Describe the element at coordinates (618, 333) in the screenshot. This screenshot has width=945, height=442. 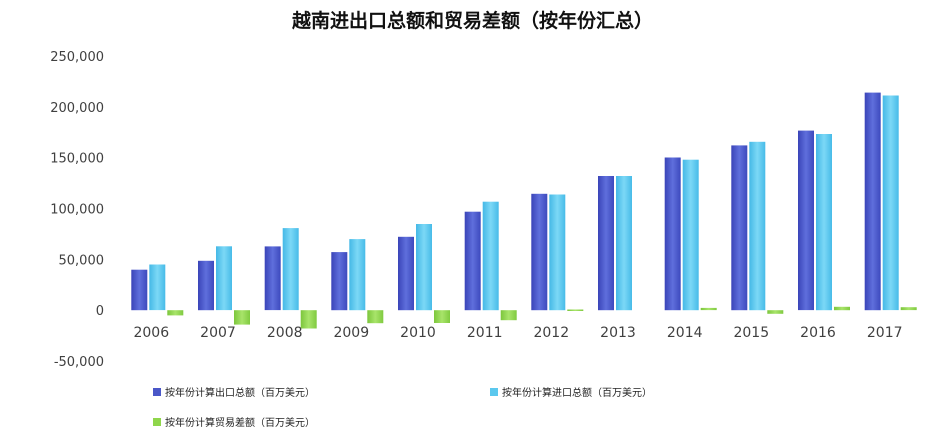
I see `x-tick-label: 2013` at that location.